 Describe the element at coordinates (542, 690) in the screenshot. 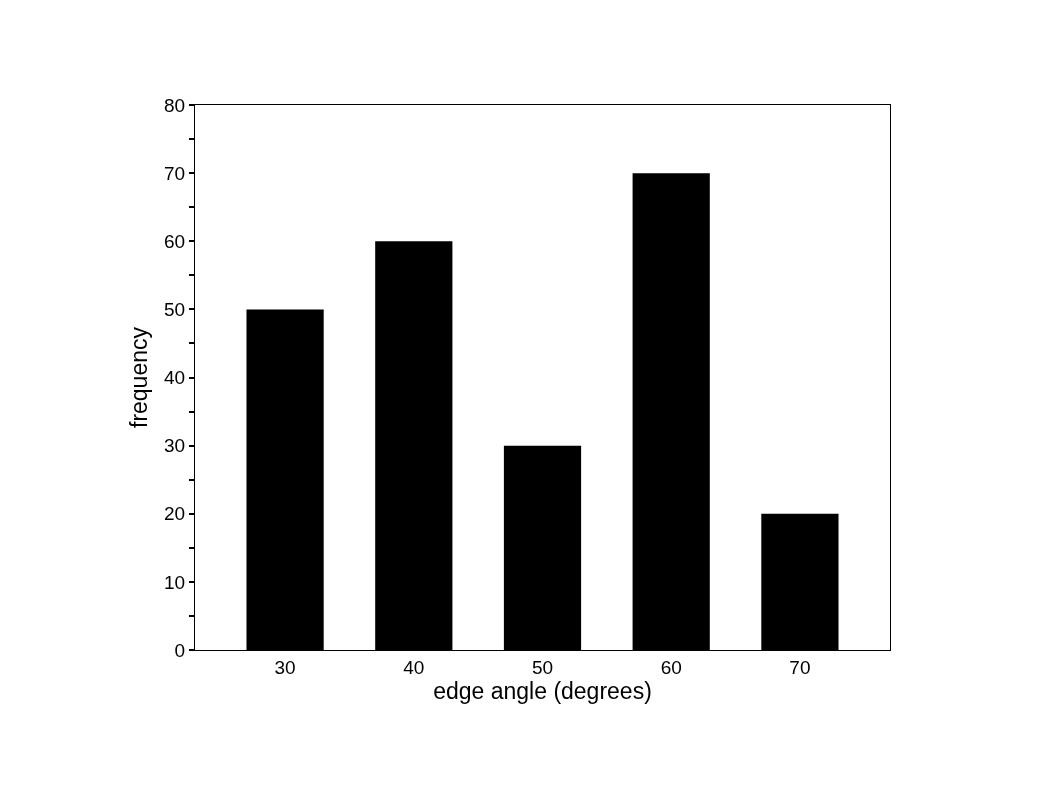

I see `x-axis-title: edge angle (degrees)` at that location.